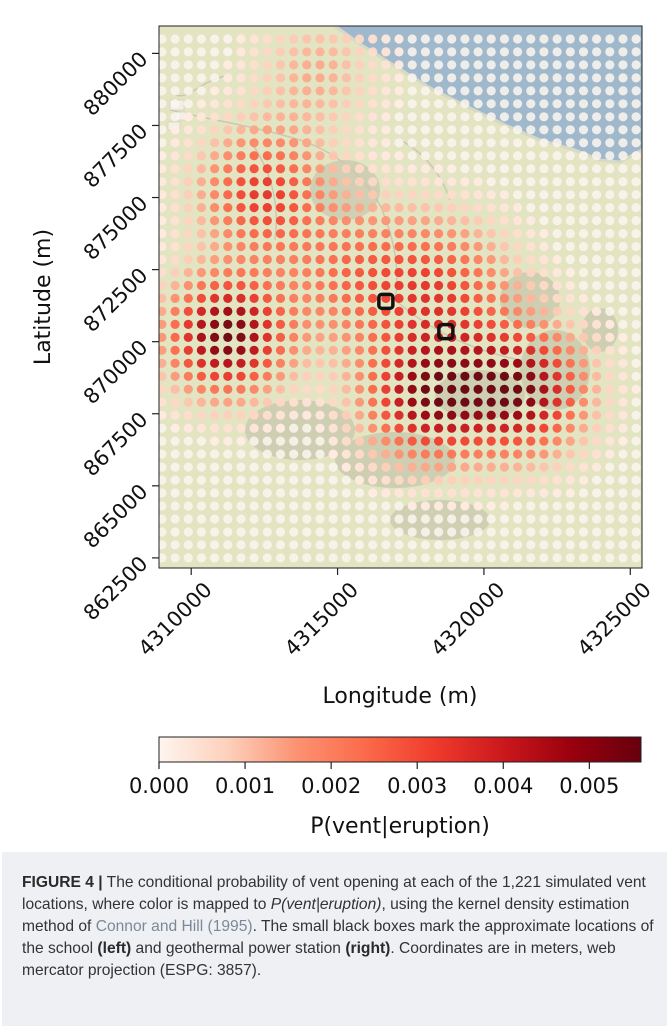  I want to click on x-tick-label: 4310000, so click(175, 619).